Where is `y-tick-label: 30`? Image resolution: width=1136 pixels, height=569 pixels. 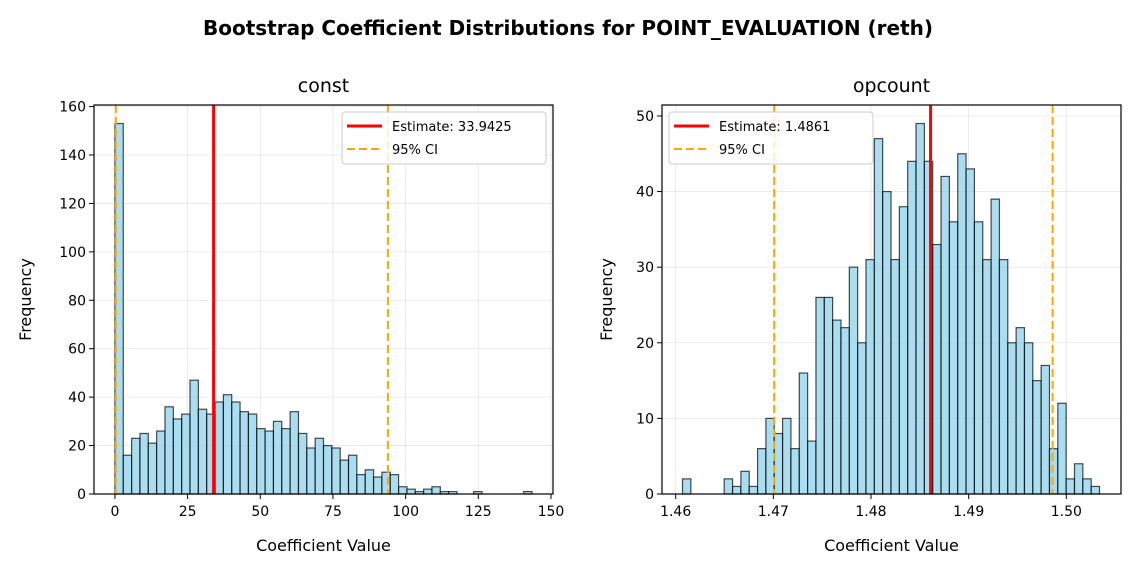
y-tick-label: 30 is located at coordinates (645, 268).